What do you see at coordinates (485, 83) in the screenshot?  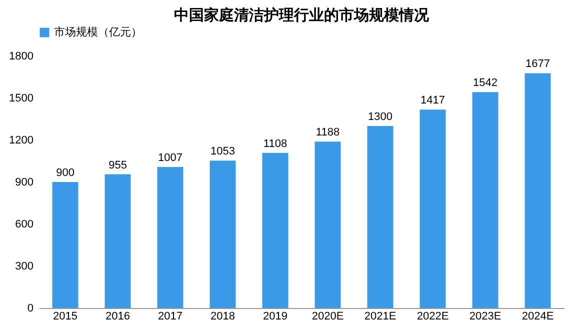 I see `data-label: 1542` at bounding box center [485, 83].